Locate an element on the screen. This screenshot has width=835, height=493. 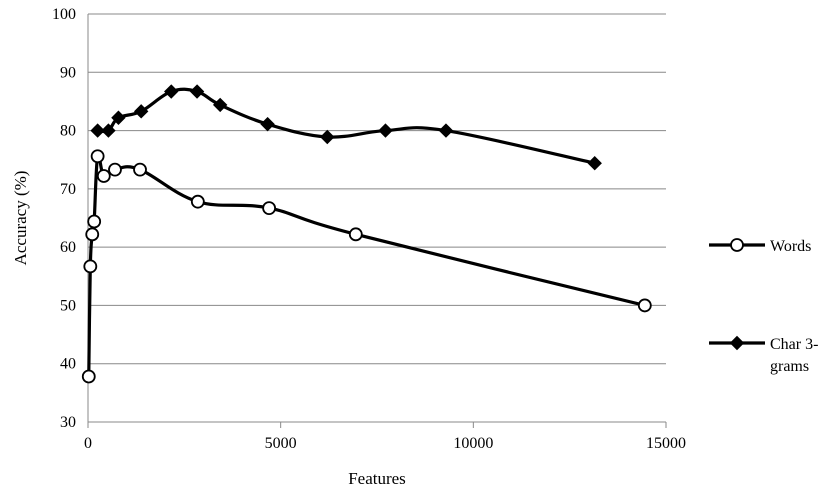
y-axis-title: Accuracy (%) is located at coordinates (20, 218).